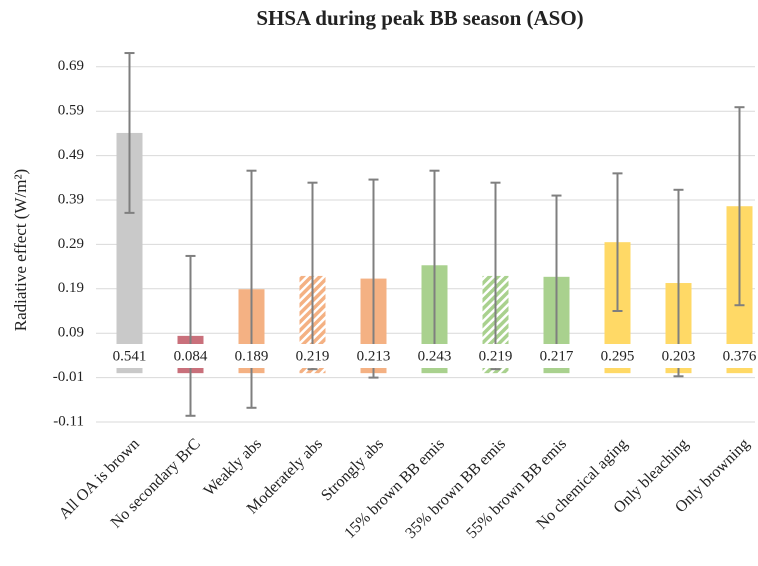  What do you see at coordinates (516, 488) in the screenshot?
I see `x-tick-label: 55% brown BB emis` at bounding box center [516, 488].